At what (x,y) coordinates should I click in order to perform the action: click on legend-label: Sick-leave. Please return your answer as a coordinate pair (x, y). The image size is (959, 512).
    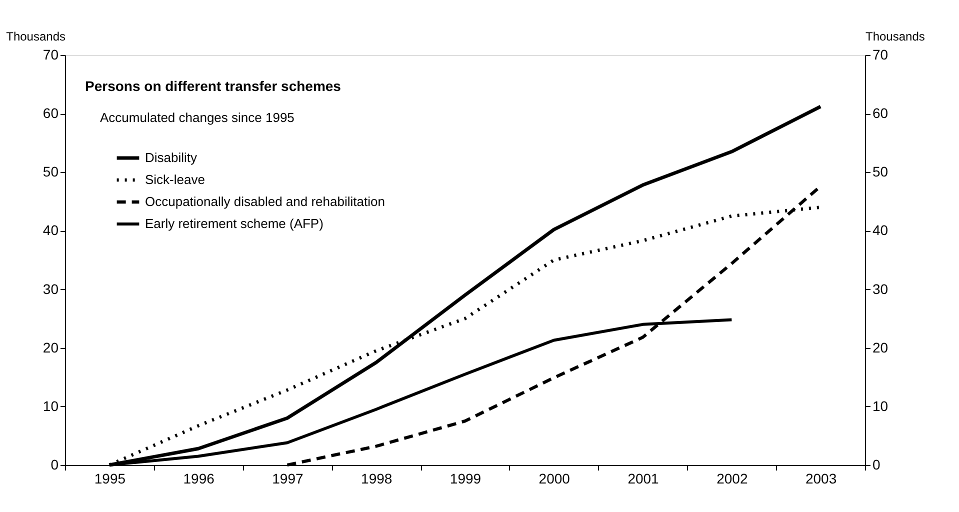
    Looking at the image, I should click on (175, 179).